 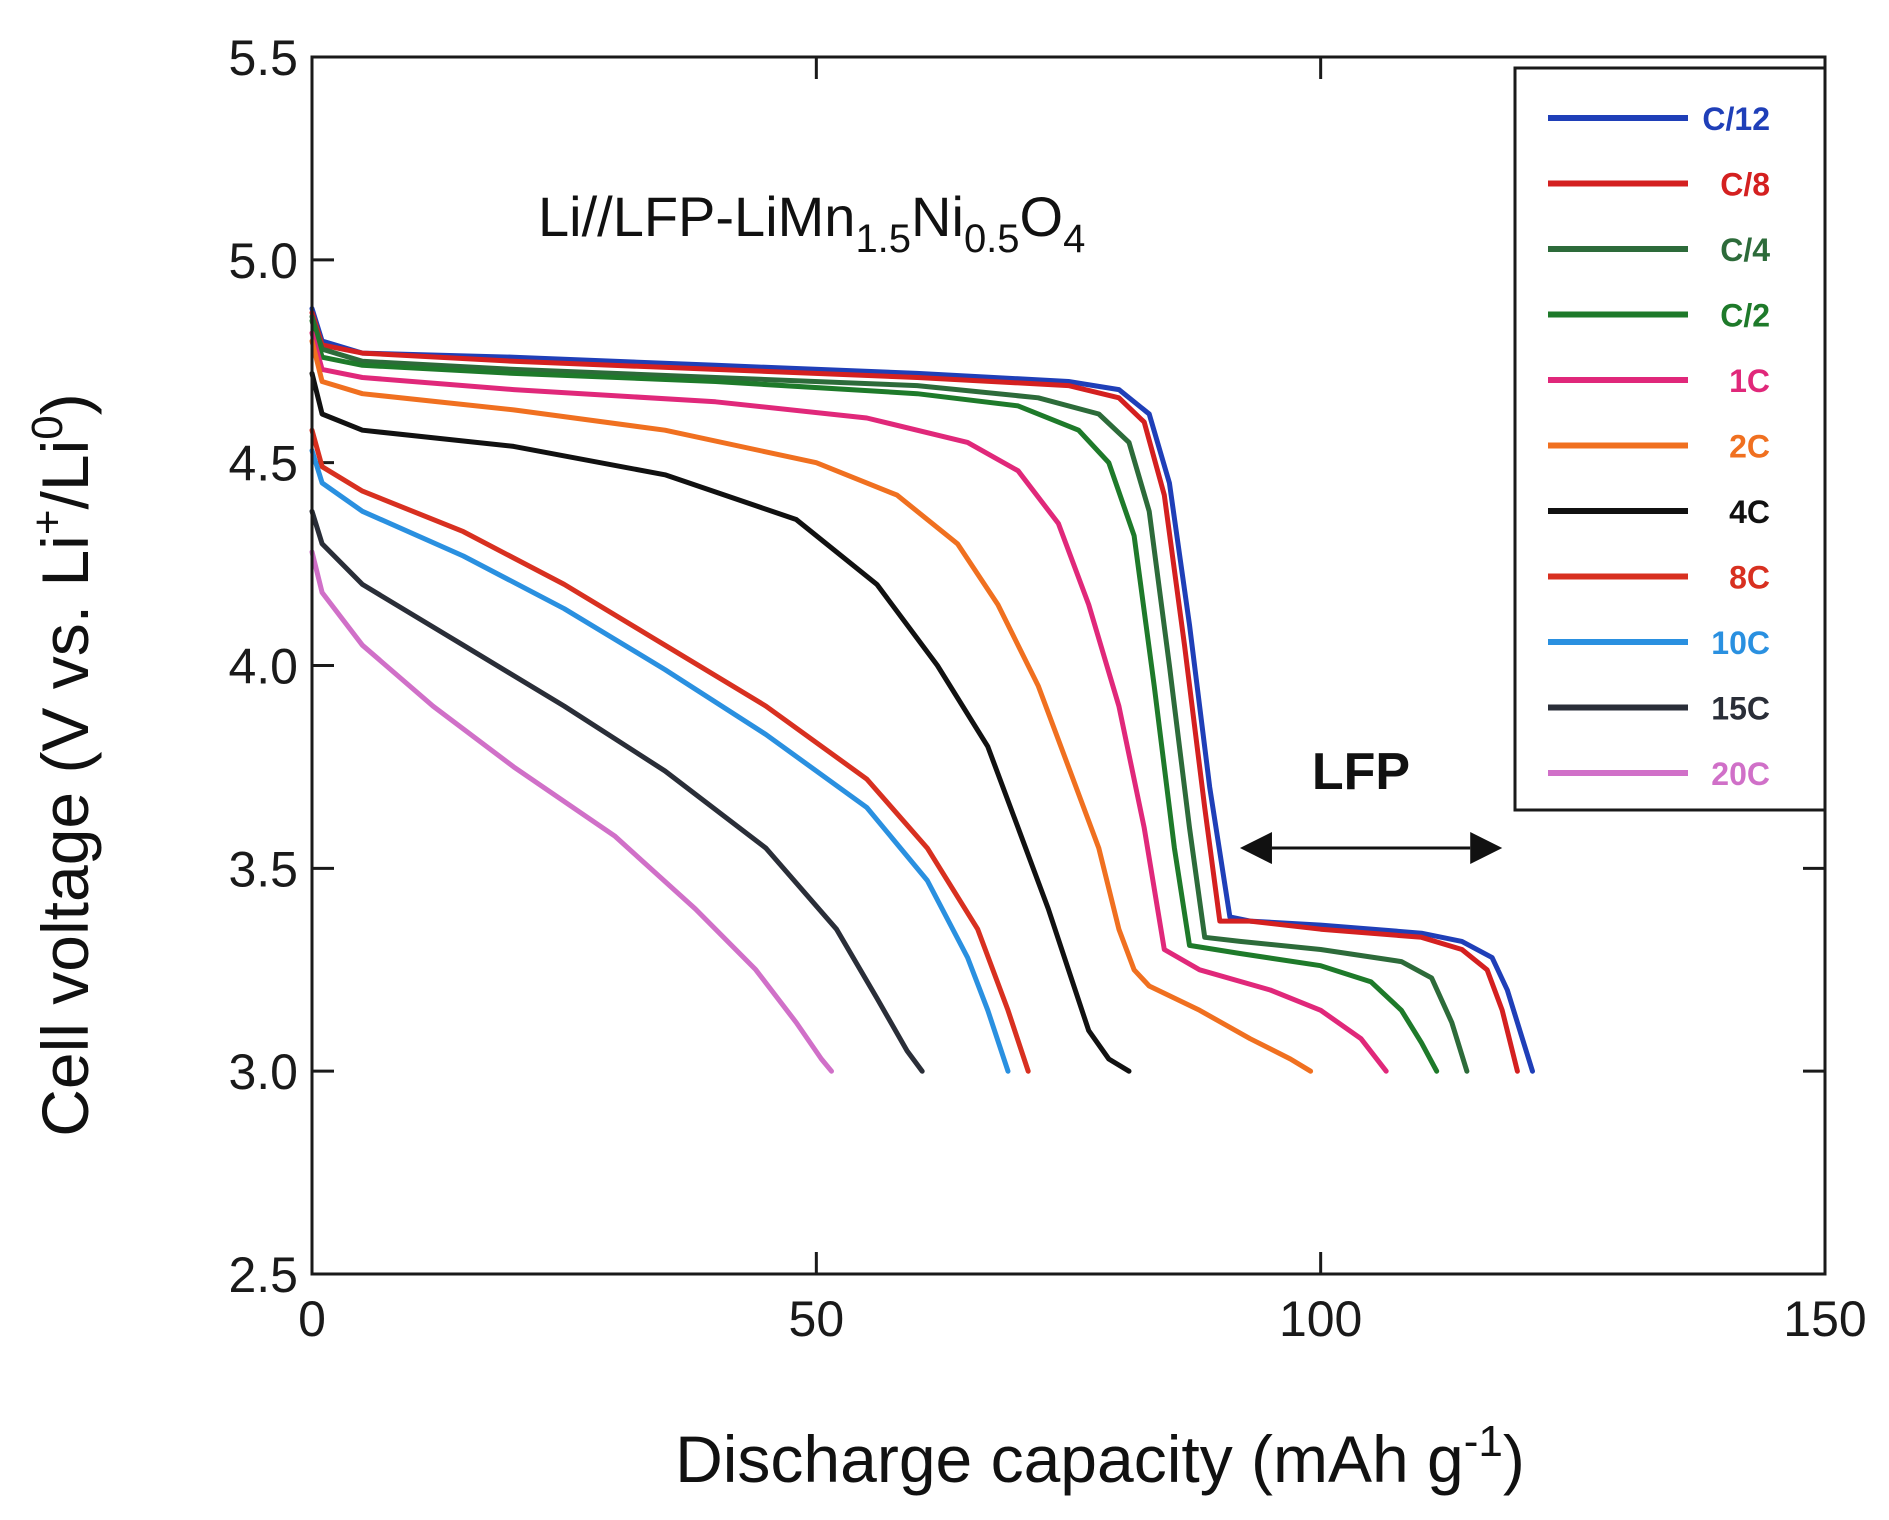 I want to click on y-tick-label: 5.5, so click(x=263, y=58).